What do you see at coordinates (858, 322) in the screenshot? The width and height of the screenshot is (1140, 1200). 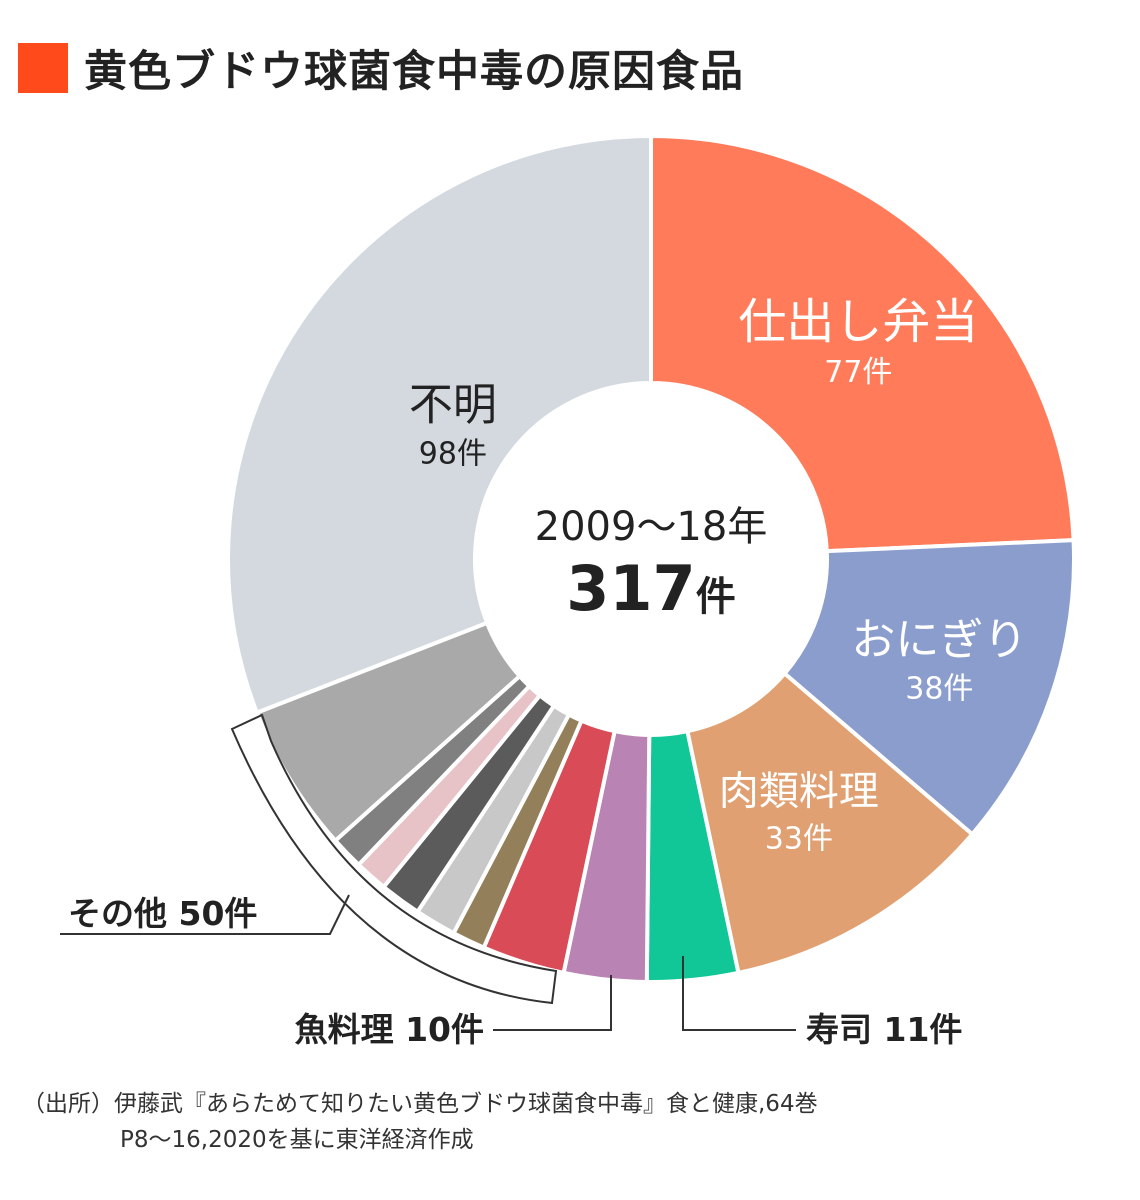 I see `slice-label-0: 仕出し弁当` at bounding box center [858, 322].